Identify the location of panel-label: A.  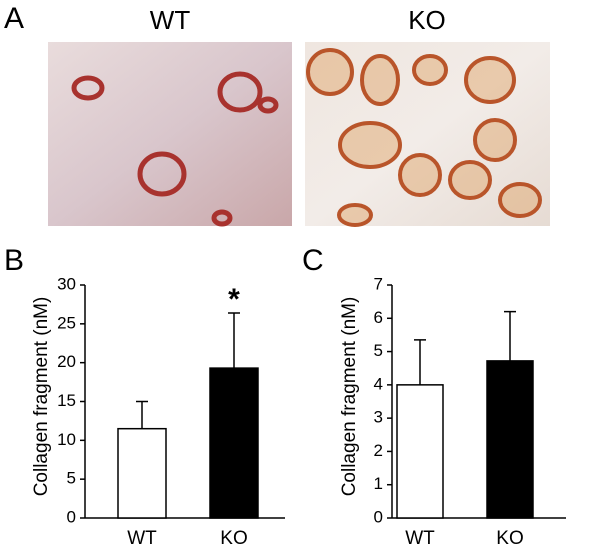
(14, 18).